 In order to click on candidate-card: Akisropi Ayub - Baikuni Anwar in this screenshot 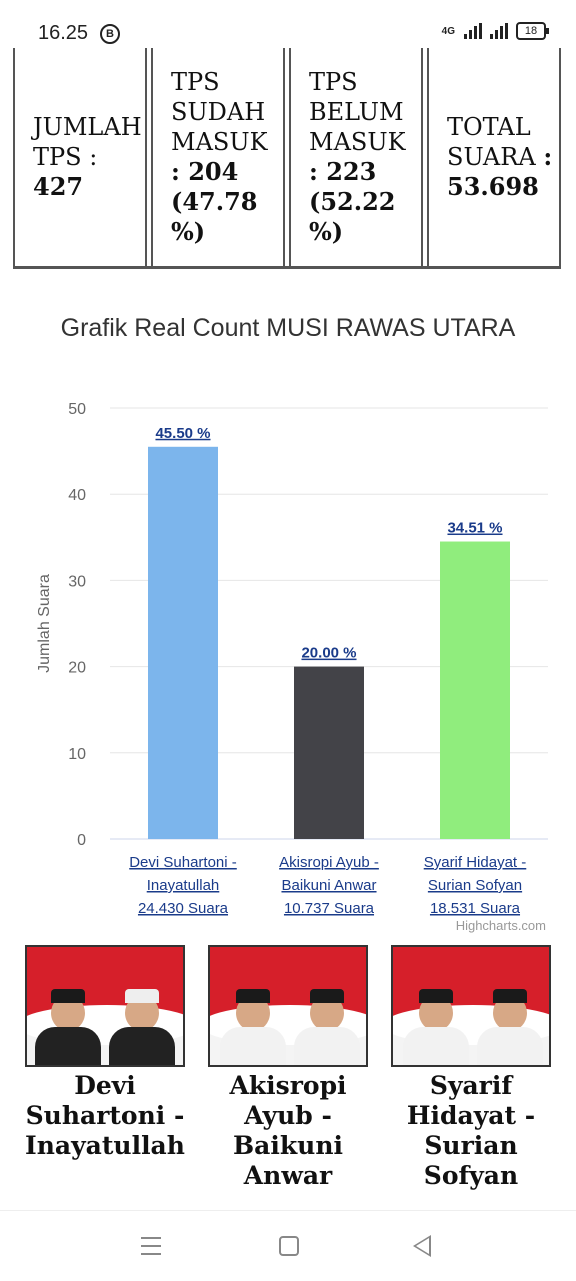, I will do `click(288, 1068)`.